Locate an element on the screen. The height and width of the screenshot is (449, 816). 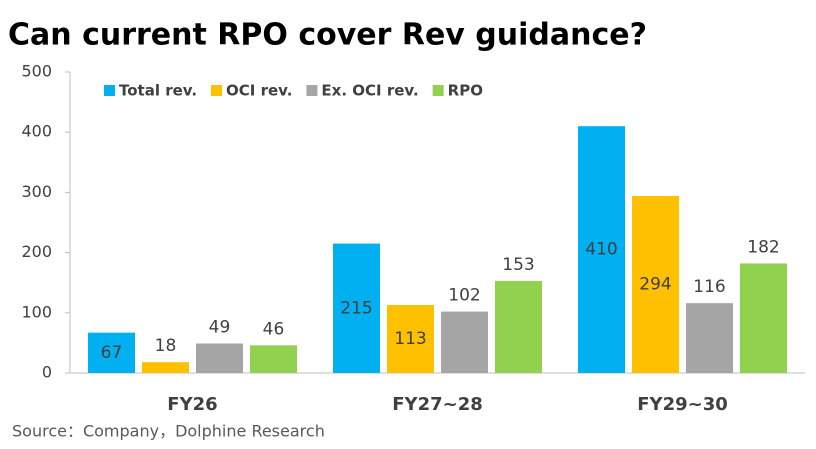
y-tick-label: 400 is located at coordinates (36, 131).